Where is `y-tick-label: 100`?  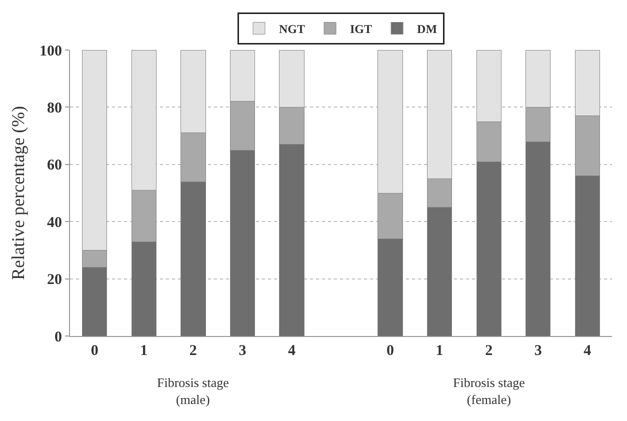 y-tick-label: 100 is located at coordinates (51, 51).